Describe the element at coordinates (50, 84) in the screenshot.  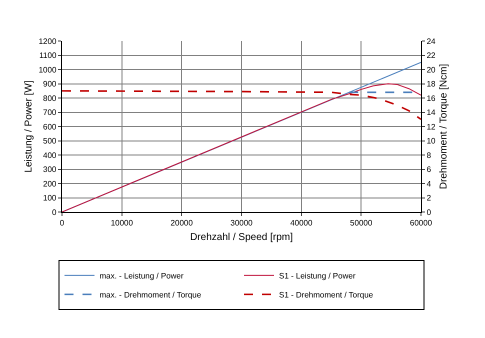
I see `y-tick-label: 900` at that location.